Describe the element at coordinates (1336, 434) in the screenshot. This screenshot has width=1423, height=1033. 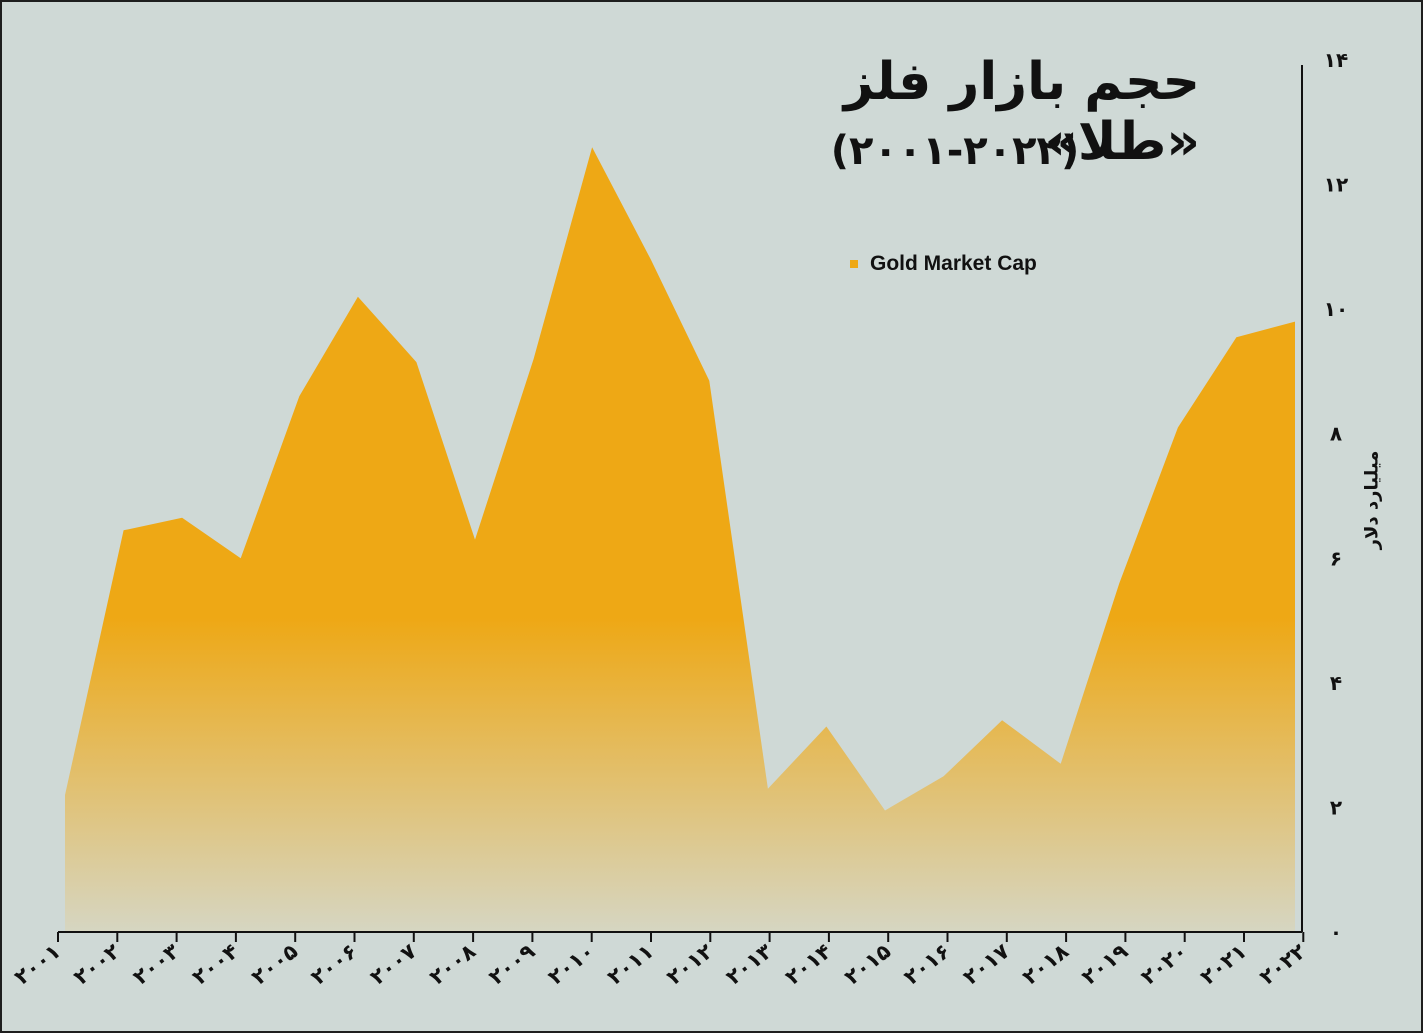
I see `y-tick-label: ۸` at that location.